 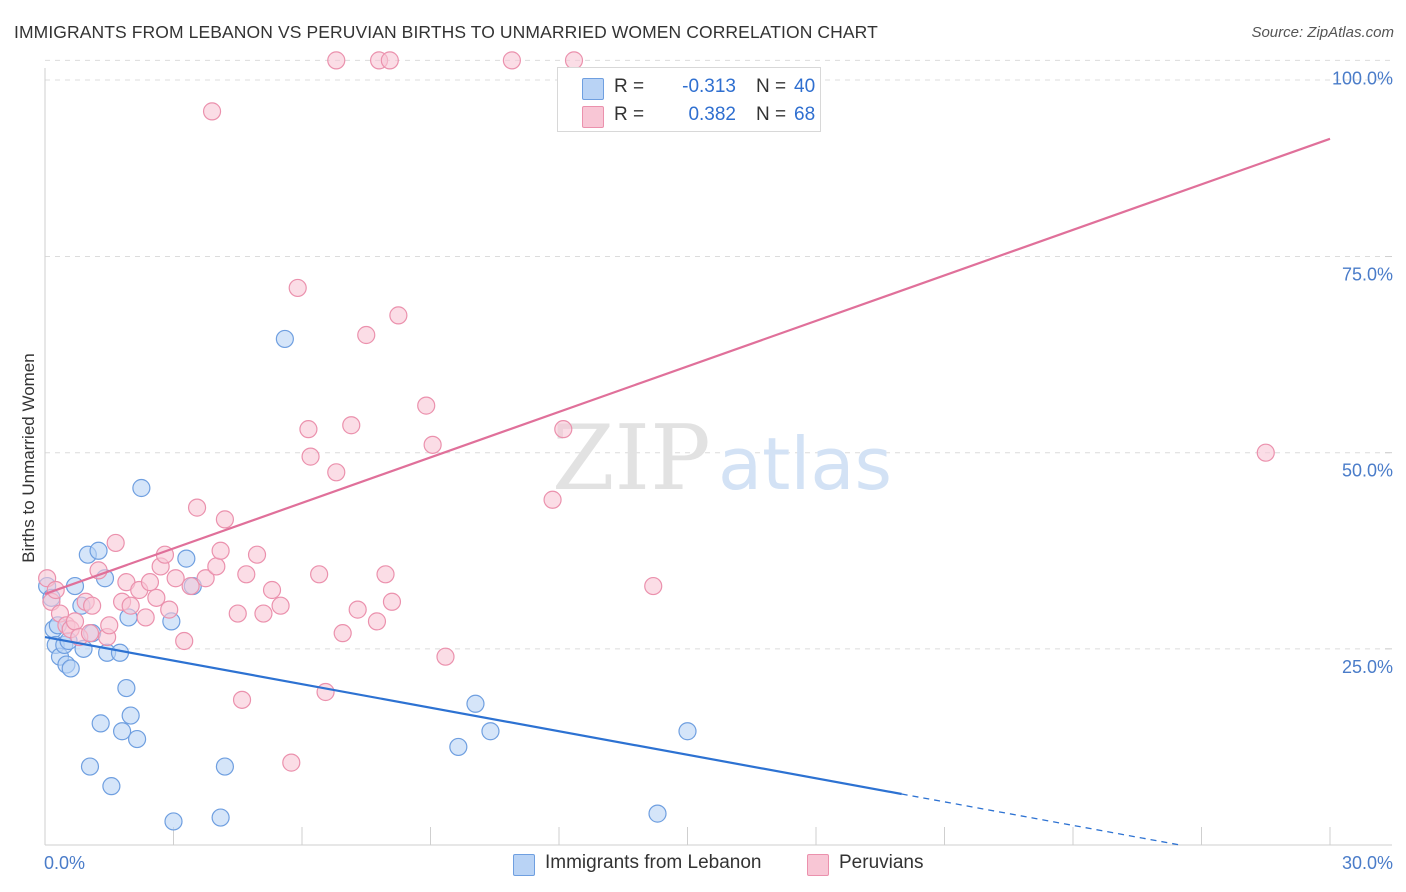 What do you see at coordinates (1367, 667) in the screenshot?
I see `y-tick-label: 25.0%` at bounding box center [1367, 667].